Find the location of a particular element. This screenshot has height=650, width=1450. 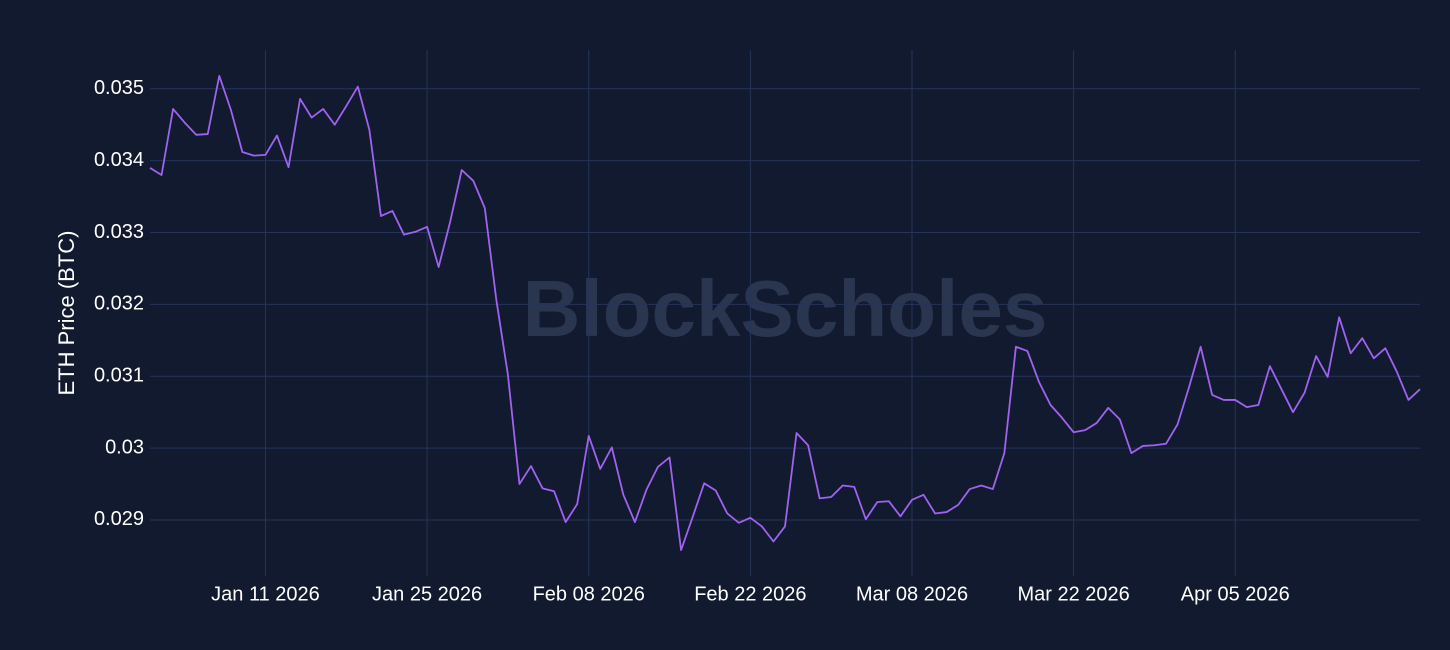

y-axis-label: ETH Price (BTC) is located at coordinates (66, 313).